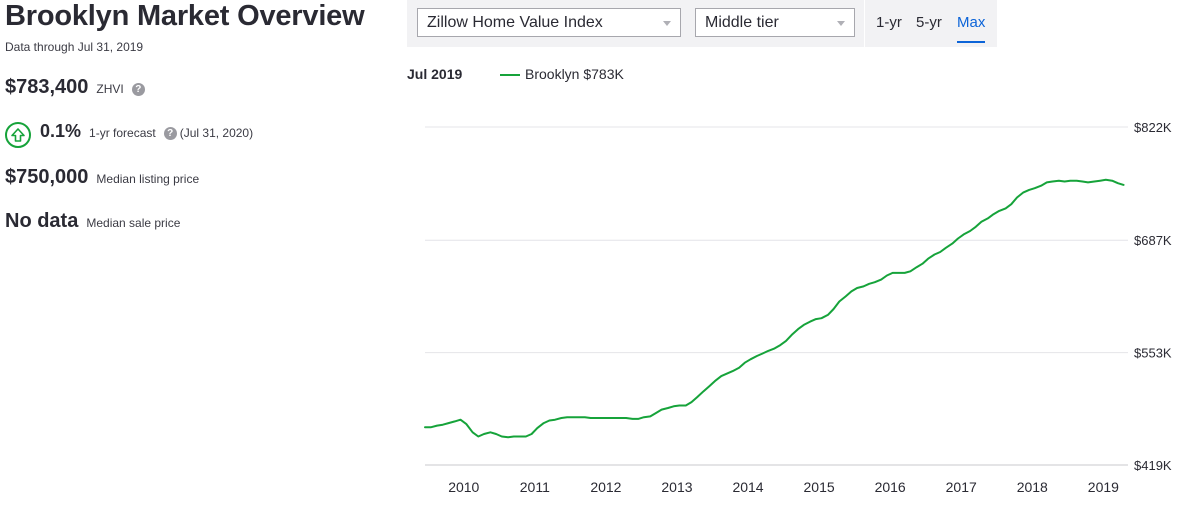  I want to click on legend-swatch, so click(510, 75).